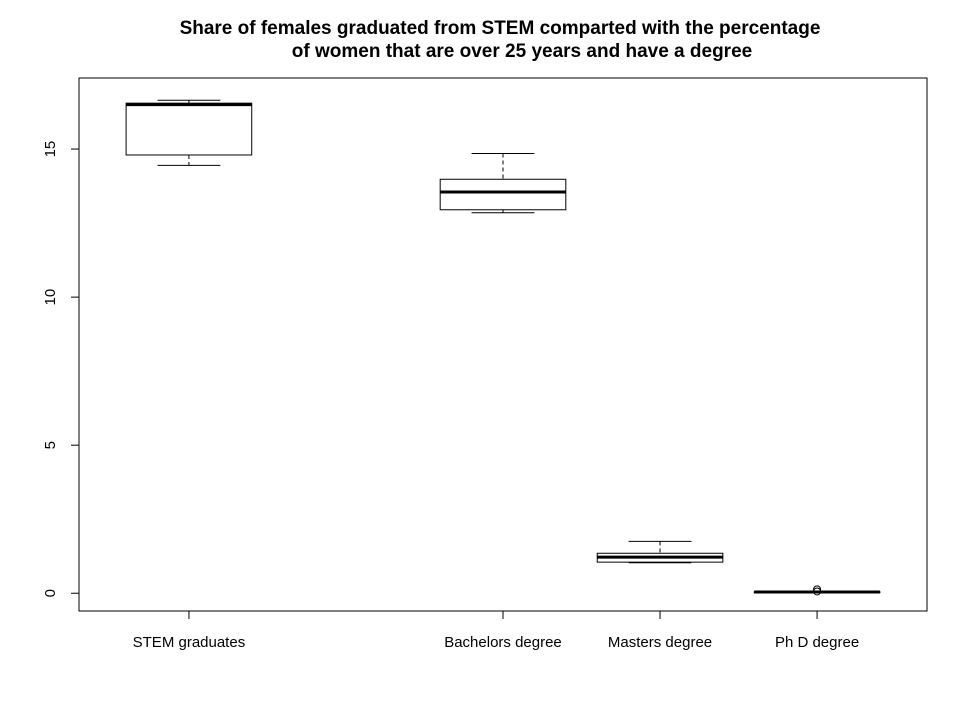 Image resolution: width=968 pixels, height=710 pixels. I want to click on y-tick-label: 0, so click(50, 593).